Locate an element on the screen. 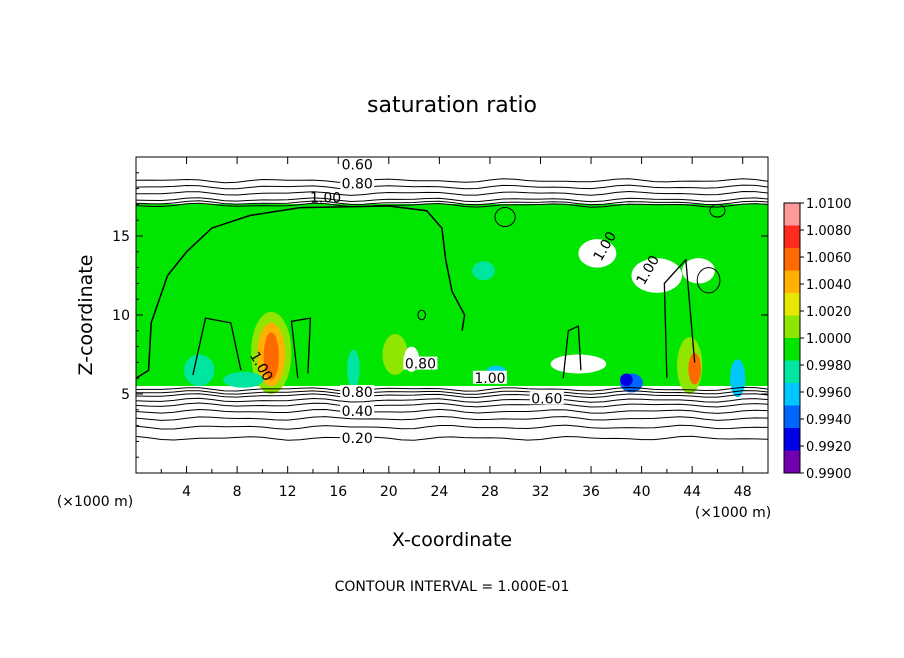 The height and width of the screenshot is (658, 904). contour-label-text: 0.40 is located at coordinates (357, 412).